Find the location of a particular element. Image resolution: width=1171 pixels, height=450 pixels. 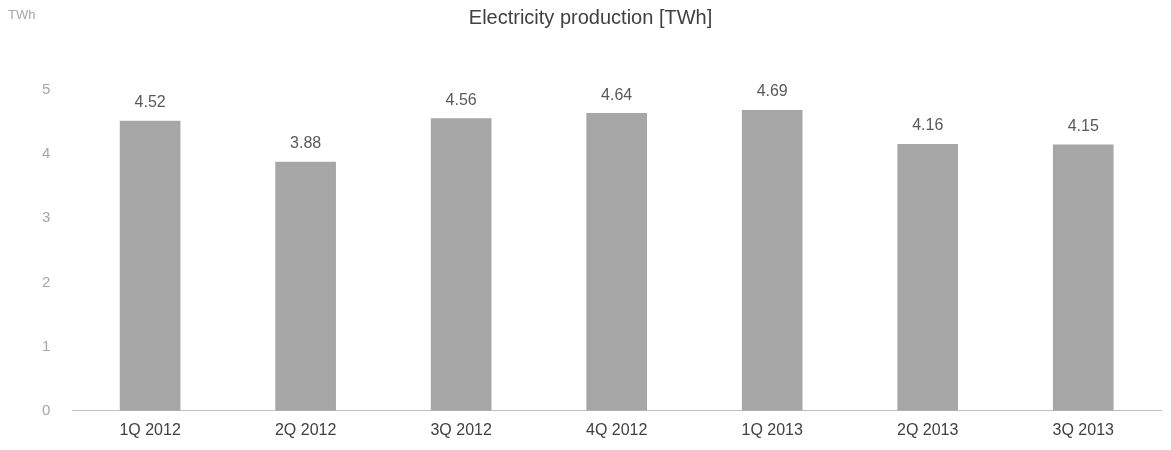

data-label: 4.64 is located at coordinates (617, 94).